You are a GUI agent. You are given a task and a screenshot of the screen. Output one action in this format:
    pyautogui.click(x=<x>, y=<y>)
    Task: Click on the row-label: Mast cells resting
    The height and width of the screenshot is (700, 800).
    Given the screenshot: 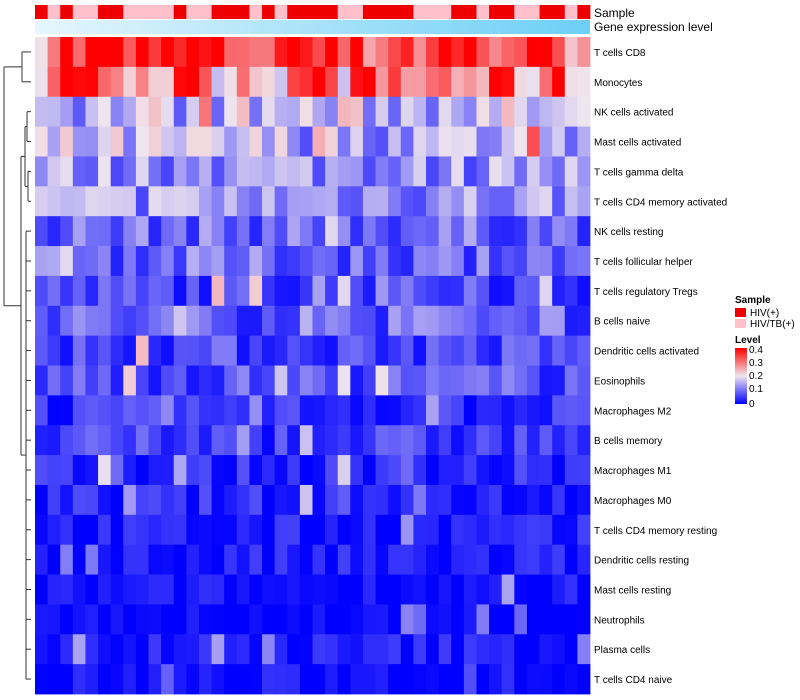 What is the action you would take?
    pyautogui.click(x=632, y=590)
    